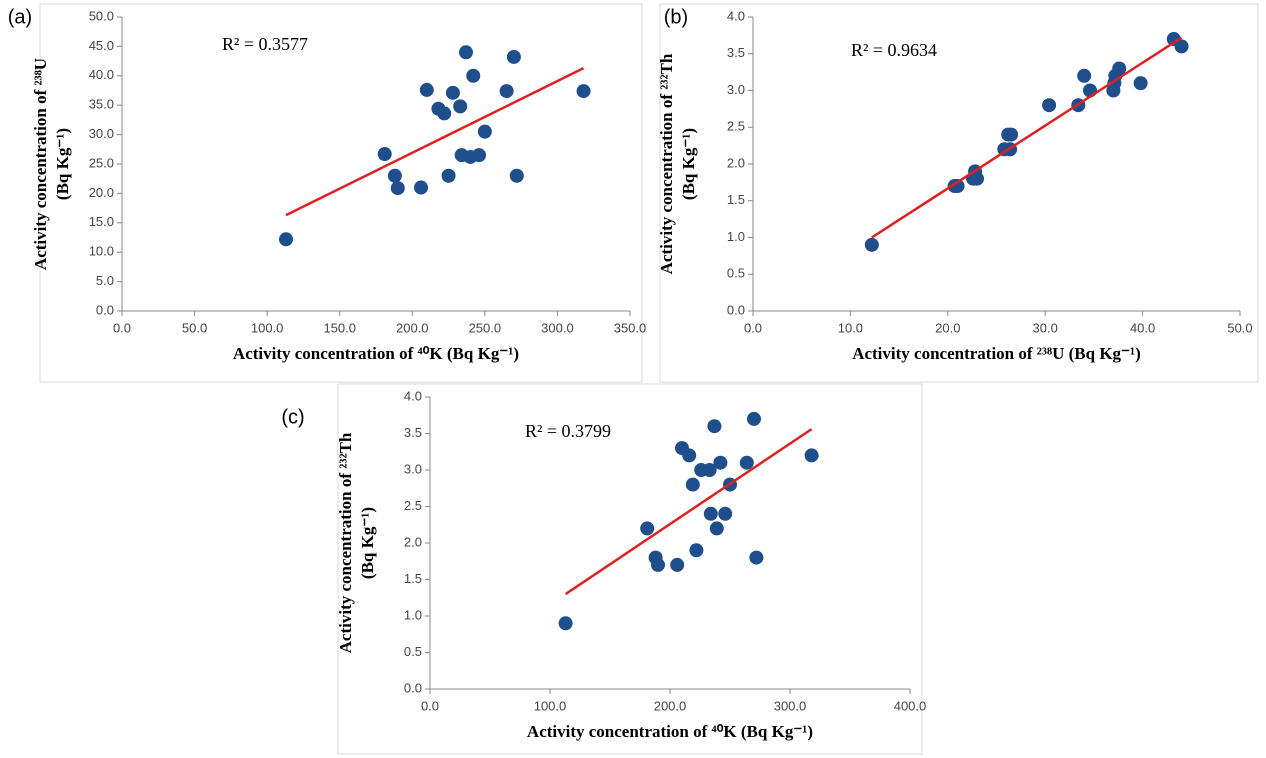 Image resolution: width=1266 pixels, height=758 pixels. I want to click on y-tick-label: 40.0, so click(101, 74).